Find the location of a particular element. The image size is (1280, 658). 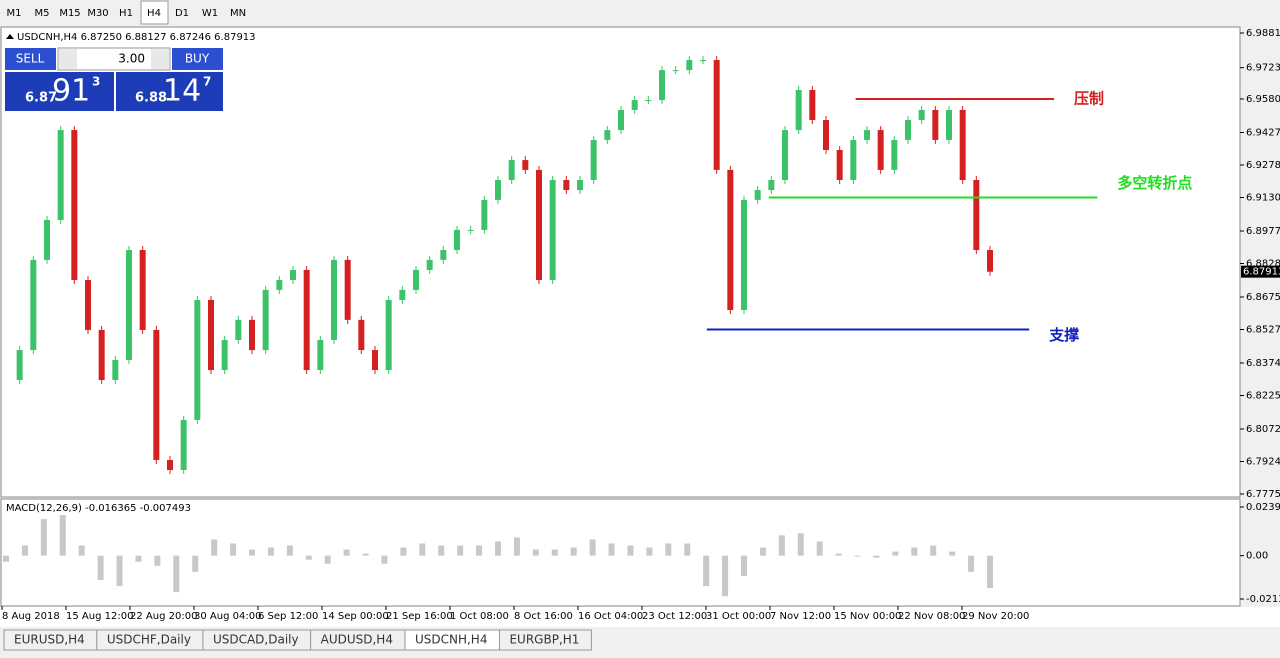

bid-sup: 3 is located at coordinates (96, 82).